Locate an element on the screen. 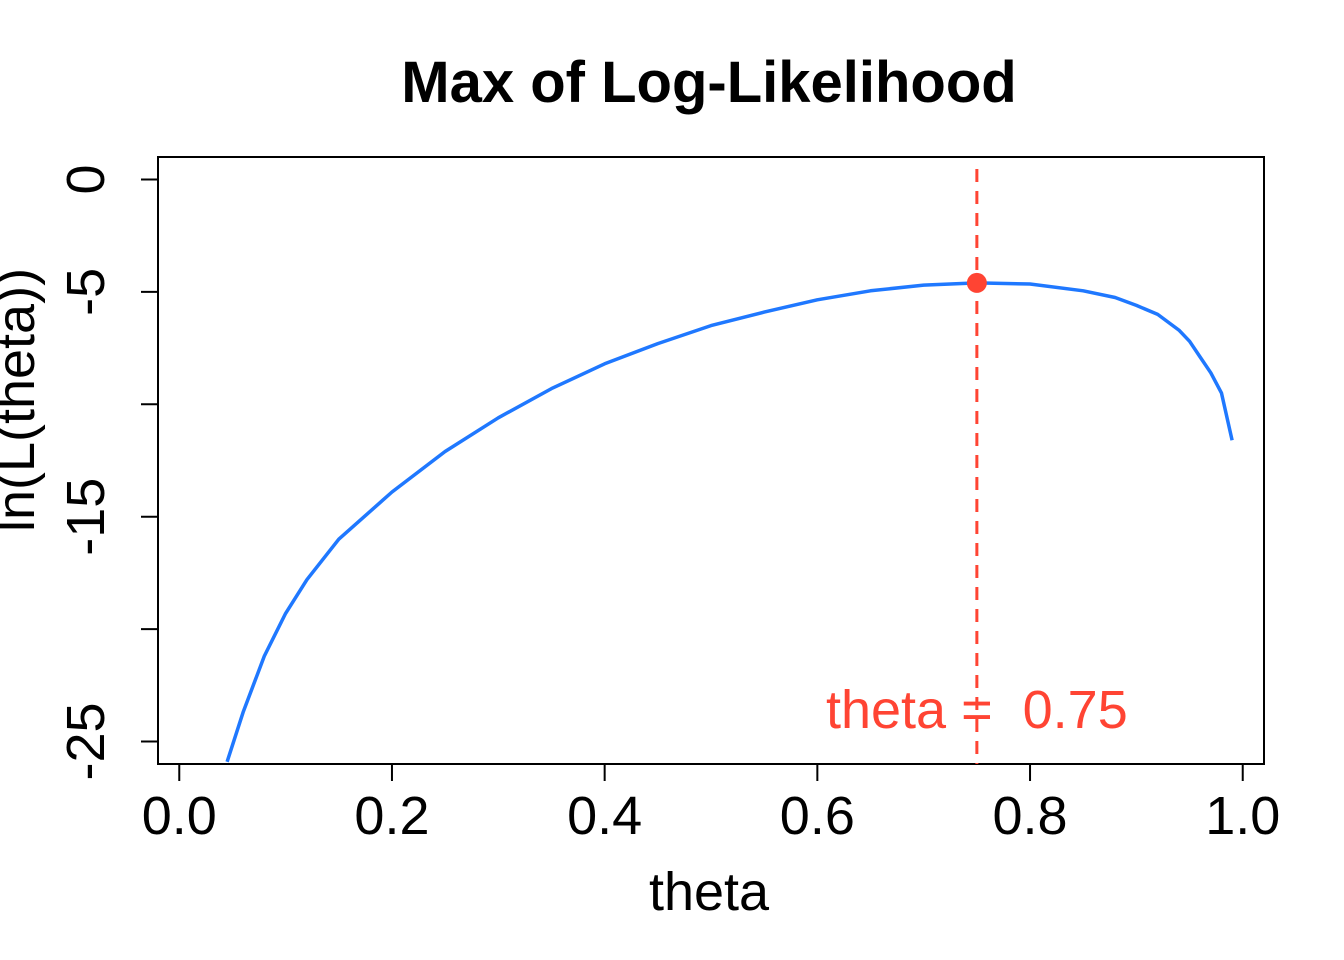 Image resolution: width=1344 pixels, height=960 pixels. x-axis: 0.0 0.2 0.4 0.6 0.8 1.0 is located at coordinates (711, 804).